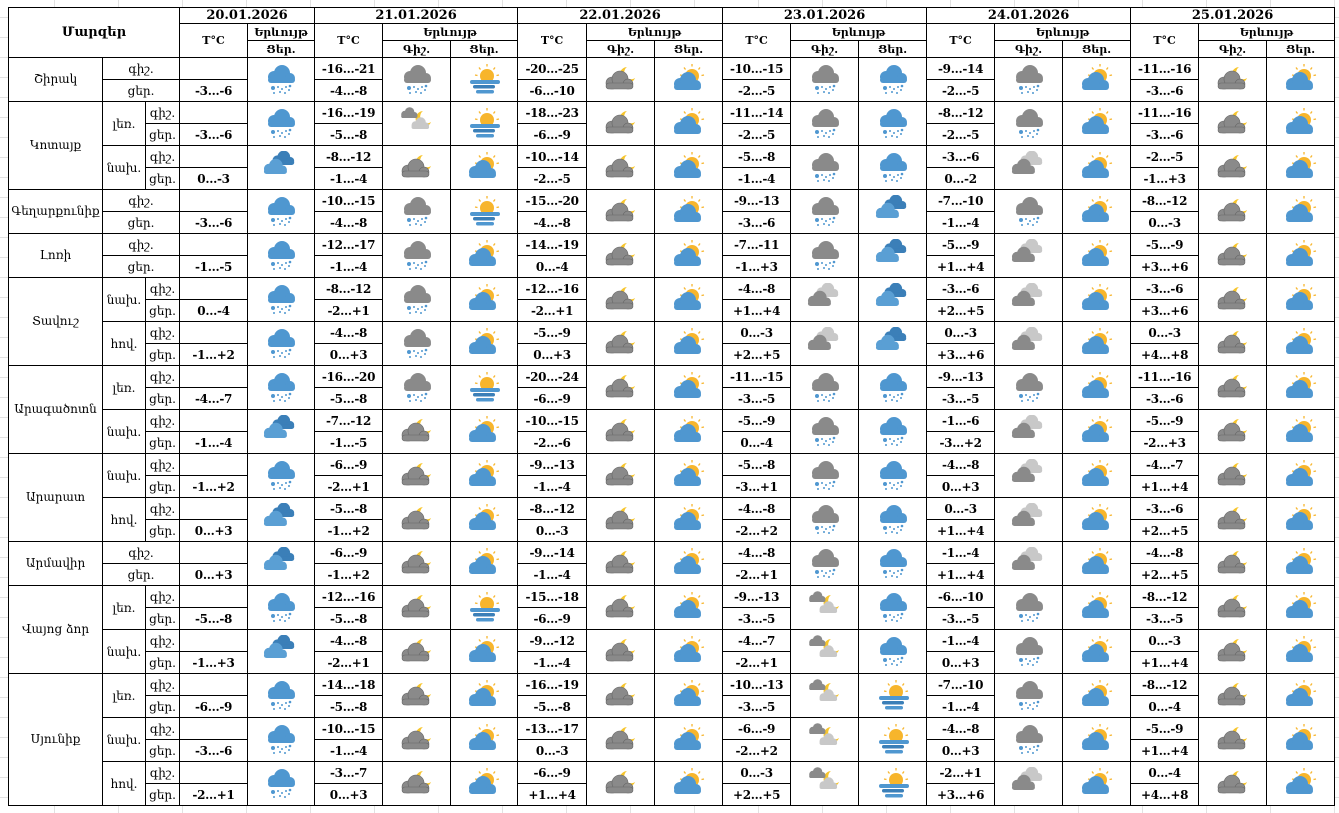  Describe the element at coordinates (961, 310) in the screenshot. I see `day-temperature: +2...+5` at that location.